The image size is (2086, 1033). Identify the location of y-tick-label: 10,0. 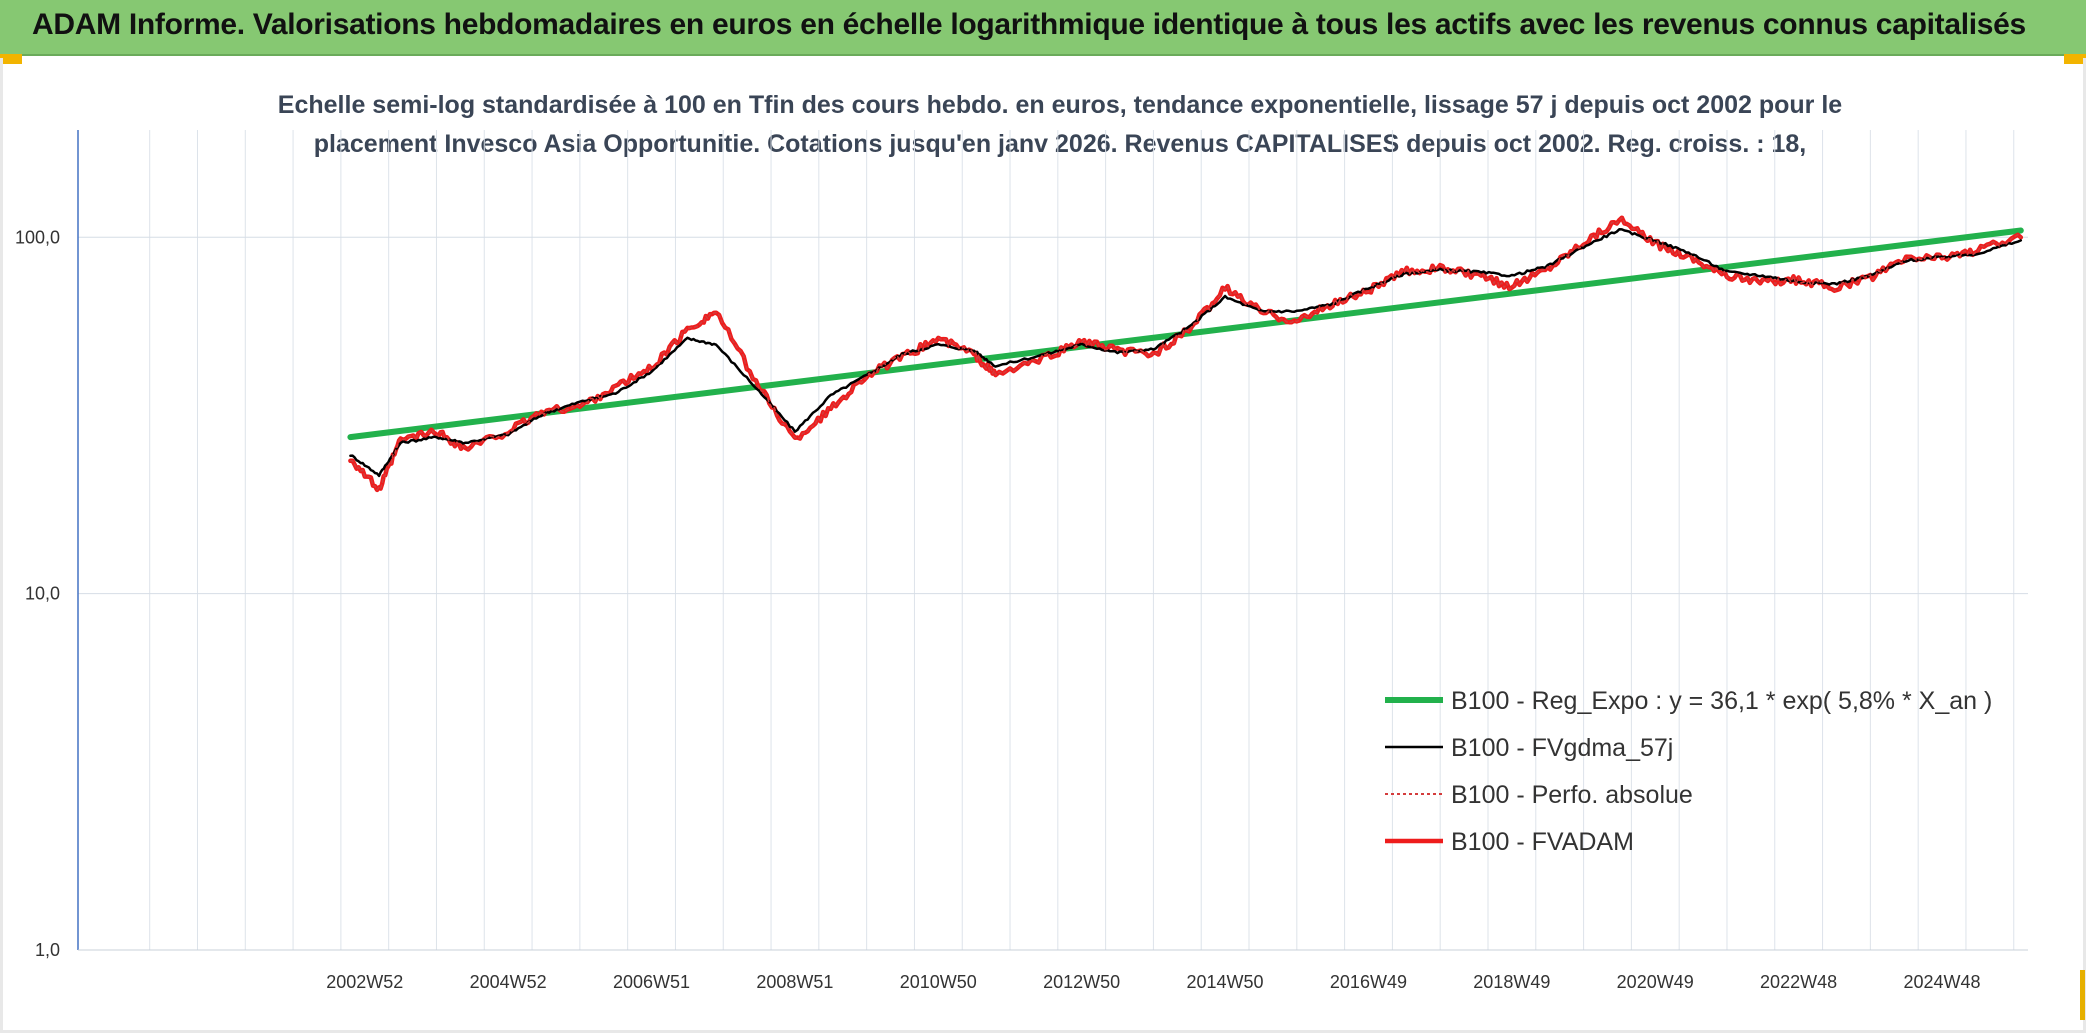
(42, 594).